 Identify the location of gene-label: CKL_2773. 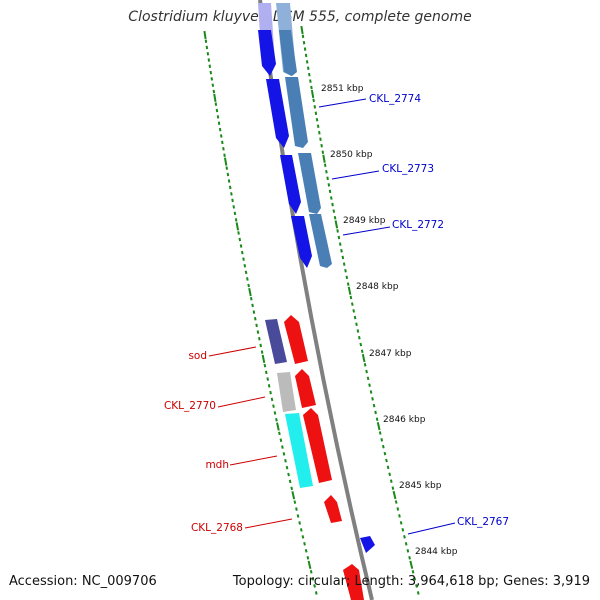
(408, 169).